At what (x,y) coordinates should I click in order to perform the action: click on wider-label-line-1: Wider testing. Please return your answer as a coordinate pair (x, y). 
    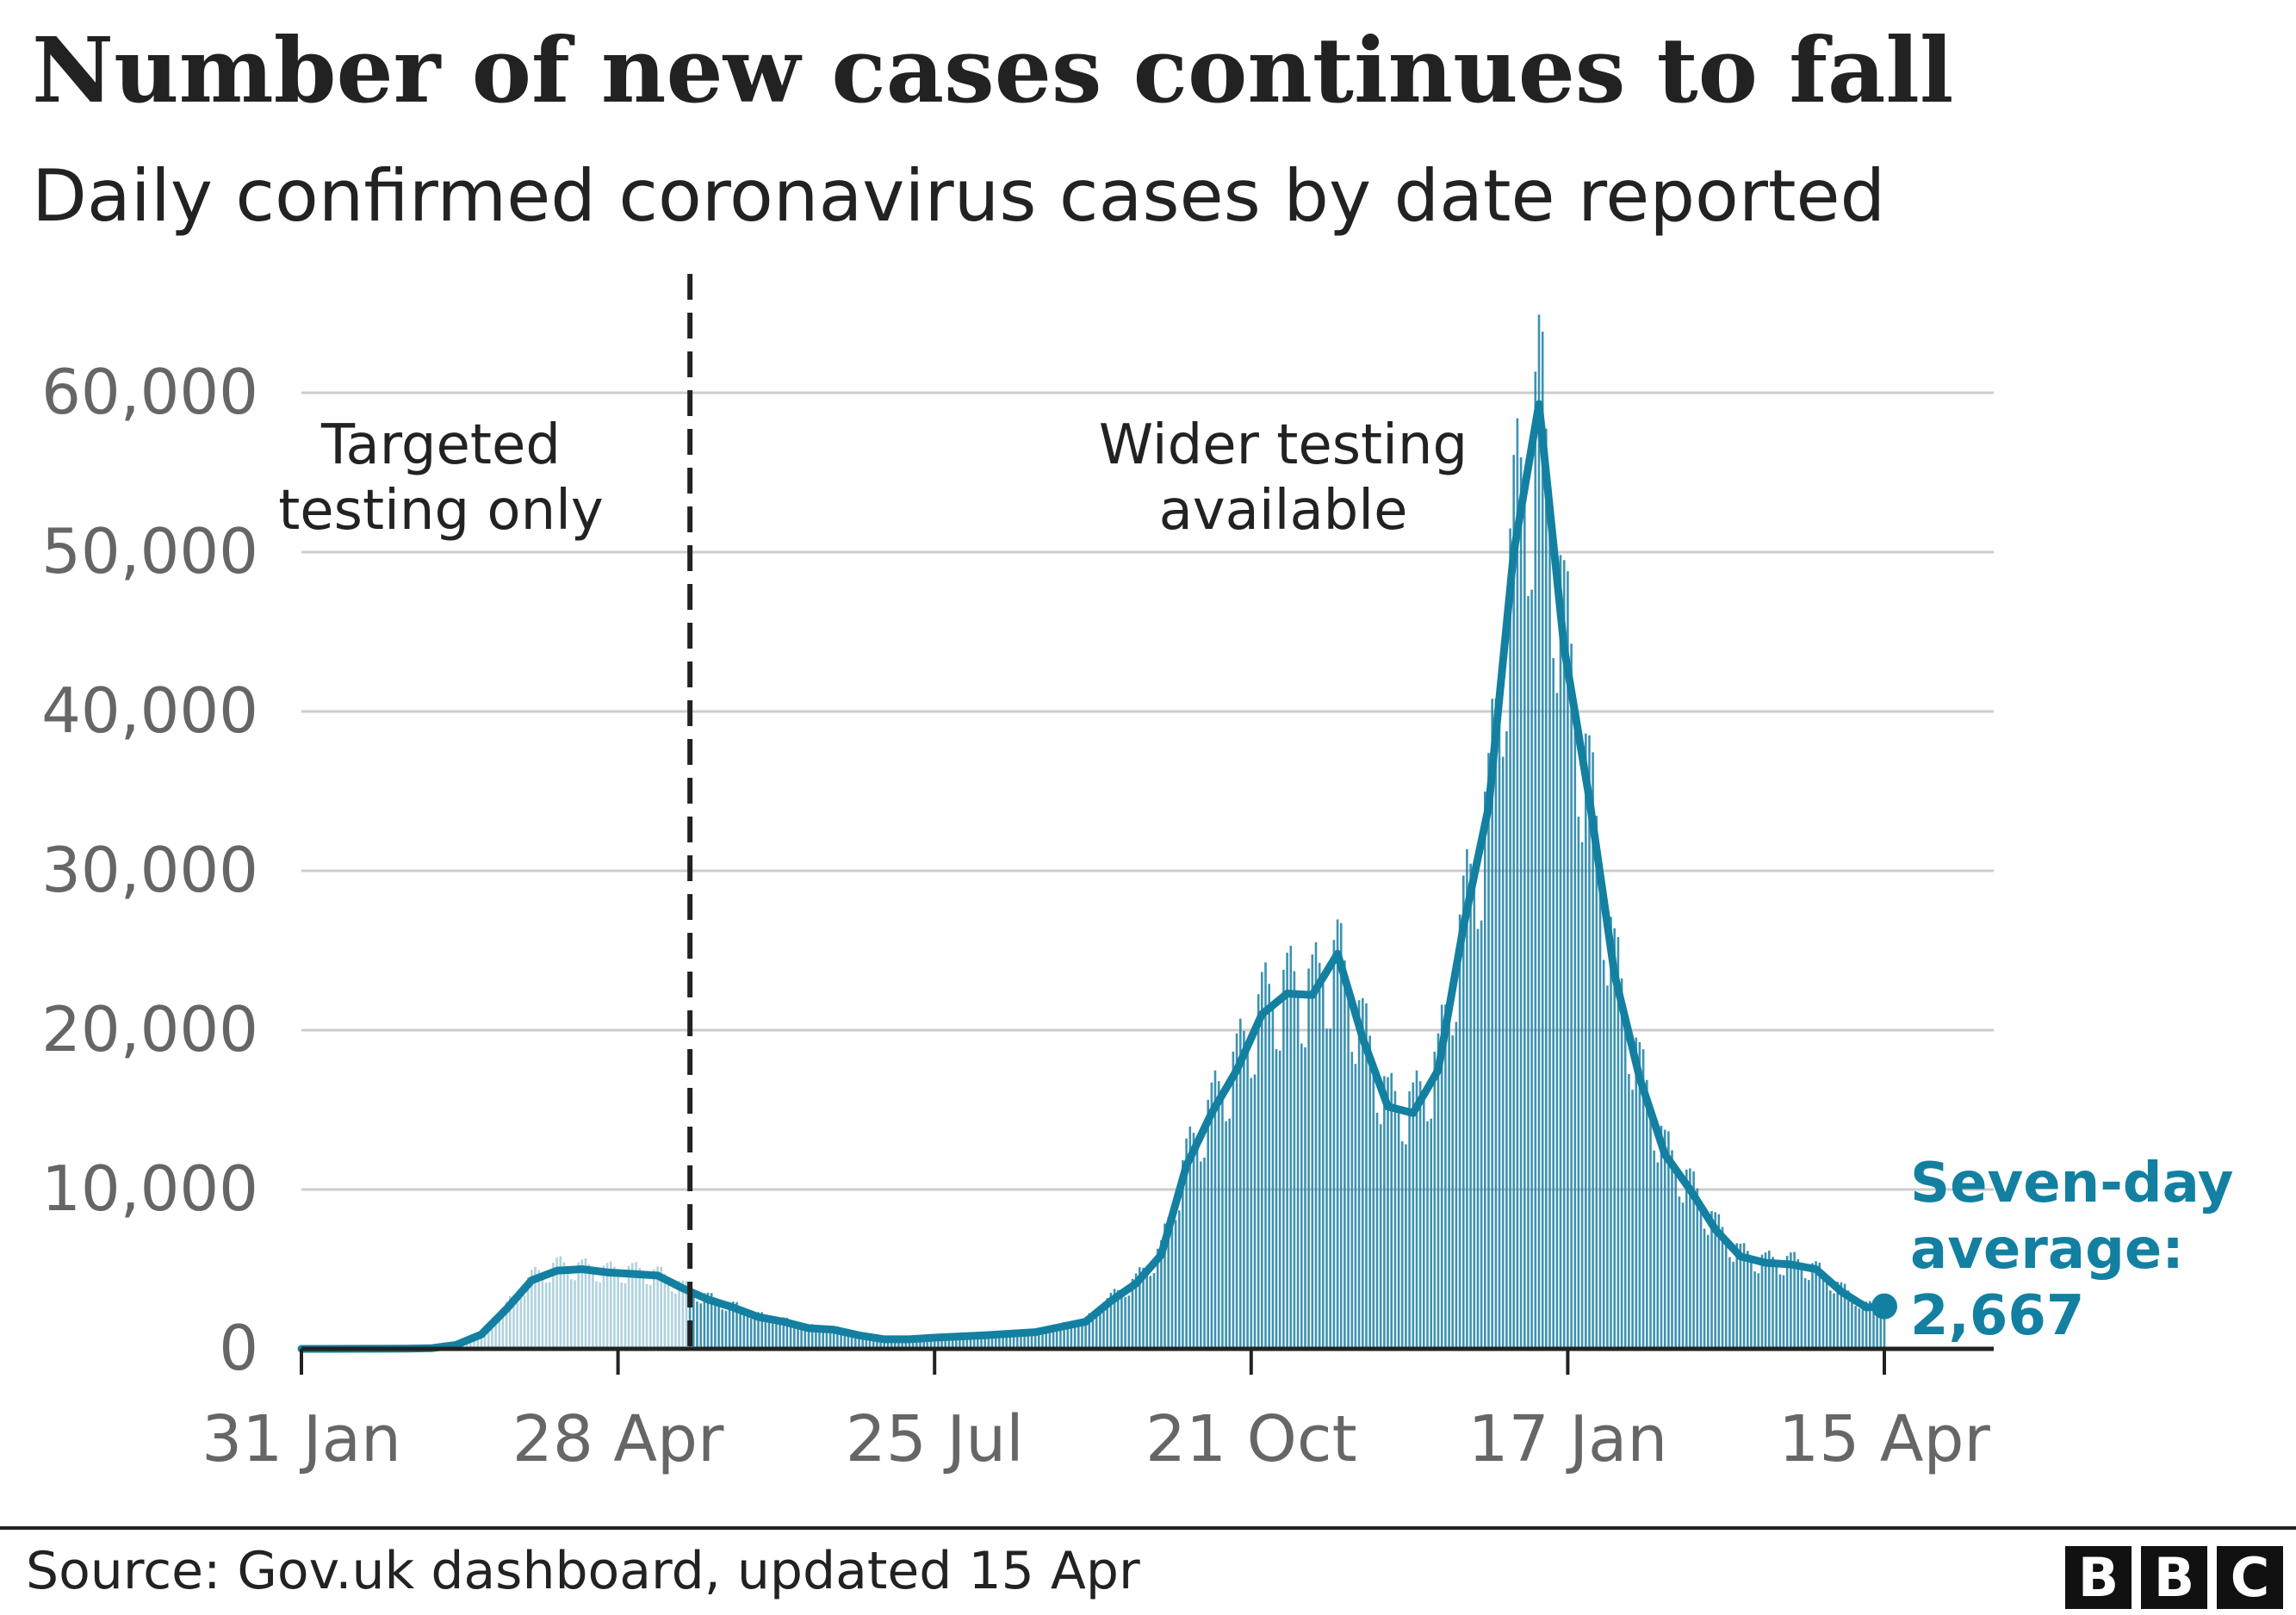
    Looking at the image, I should click on (1283, 445).